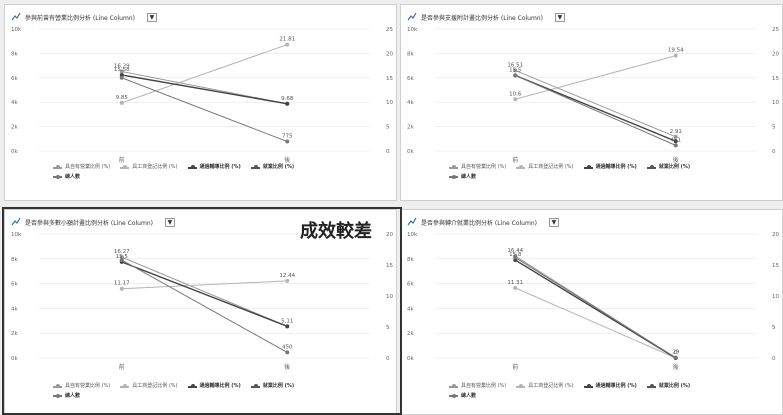 This screenshot has height=415, width=783. Describe the element at coordinates (14, 309) in the screenshot. I see `y-left-tick-label: 4k` at that location.